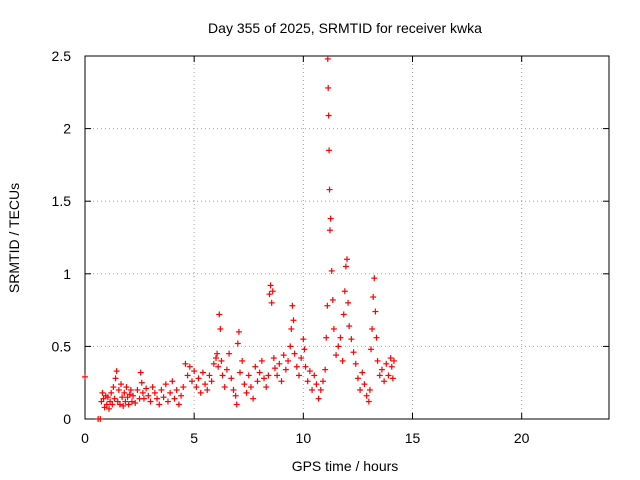 The width and height of the screenshot is (640, 480). What do you see at coordinates (67, 419) in the screenshot?
I see `y-tick-label: 0` at bounding box center [67, 419].